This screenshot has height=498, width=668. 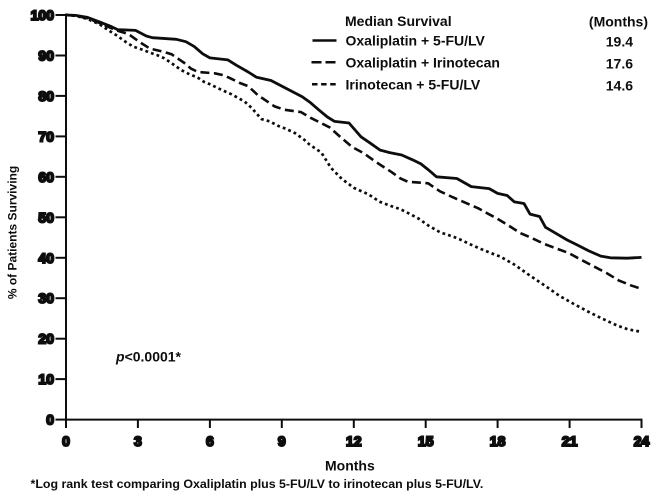 I want to click on svg-text: (Months), so click(x=618, y=22).